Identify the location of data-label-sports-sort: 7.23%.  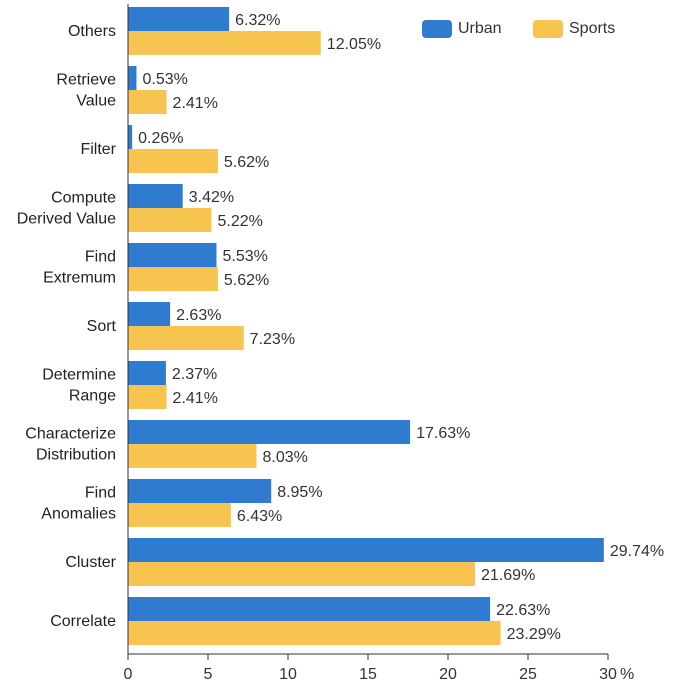
(272, 339).